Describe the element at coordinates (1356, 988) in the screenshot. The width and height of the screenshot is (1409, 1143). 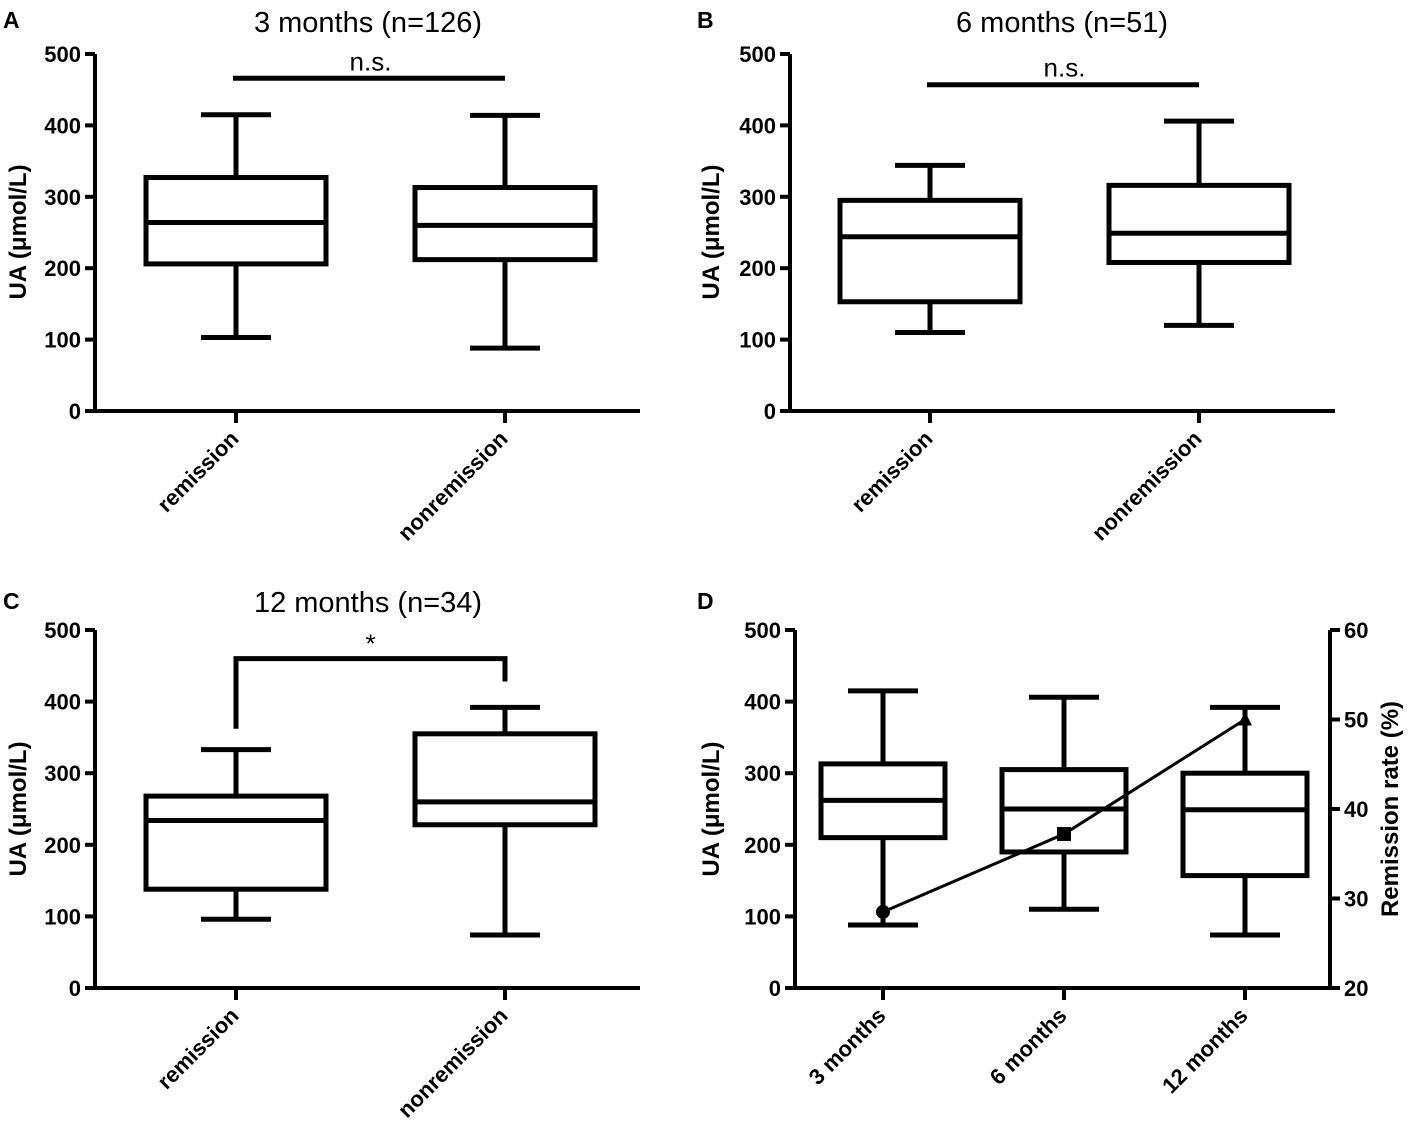
I see `y2-tick-label: 20` at that location.